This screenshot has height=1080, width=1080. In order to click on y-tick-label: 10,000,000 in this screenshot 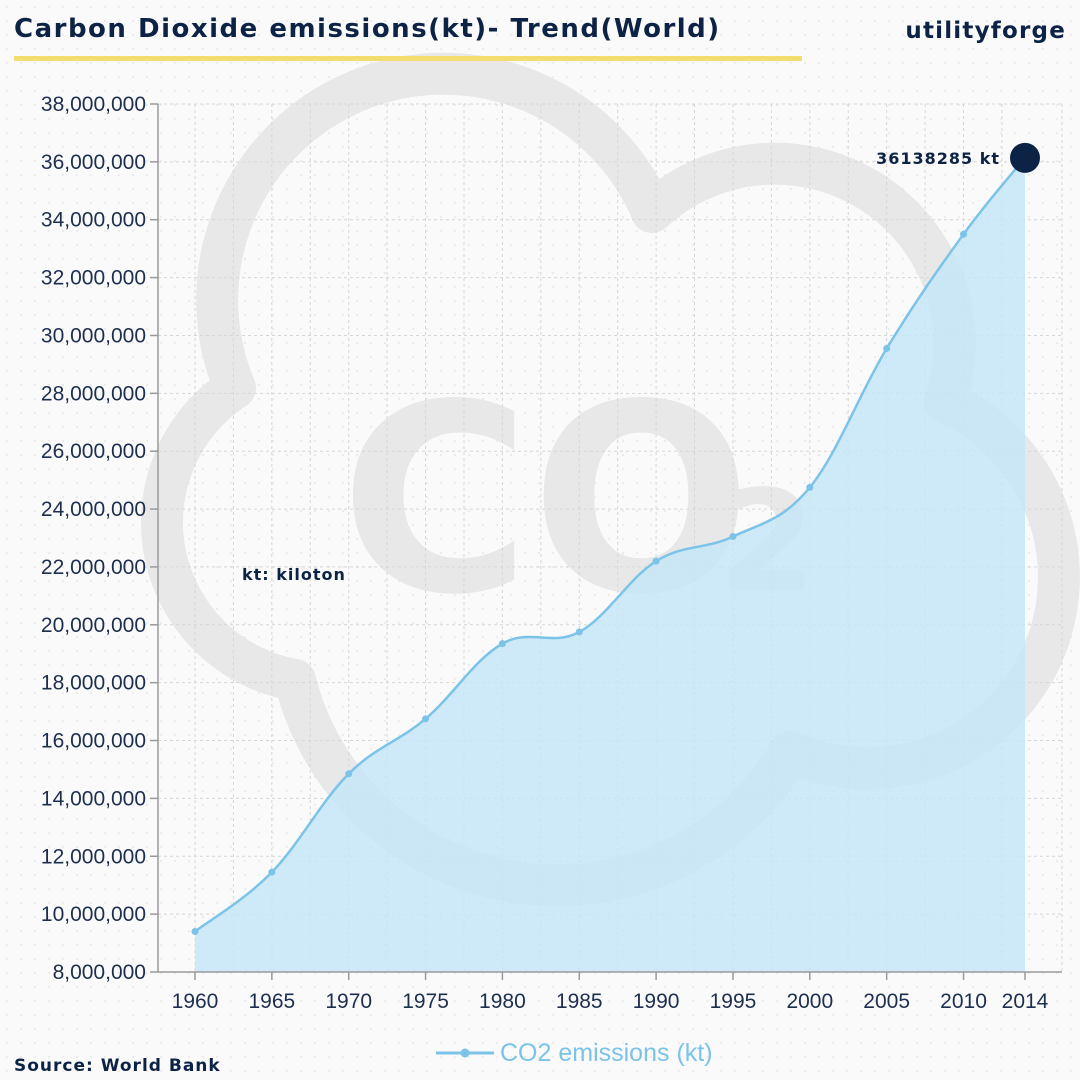, I will do `click(93, 914)`.